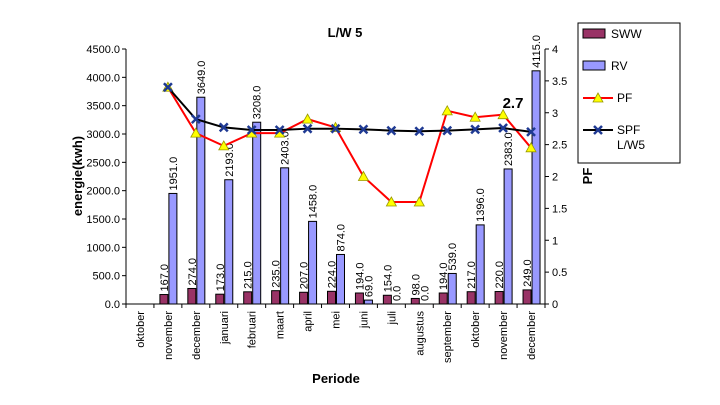  Describe the element at coordinates (281, 325) in the screenshot. I see `x-tick-label: maart` at that location.